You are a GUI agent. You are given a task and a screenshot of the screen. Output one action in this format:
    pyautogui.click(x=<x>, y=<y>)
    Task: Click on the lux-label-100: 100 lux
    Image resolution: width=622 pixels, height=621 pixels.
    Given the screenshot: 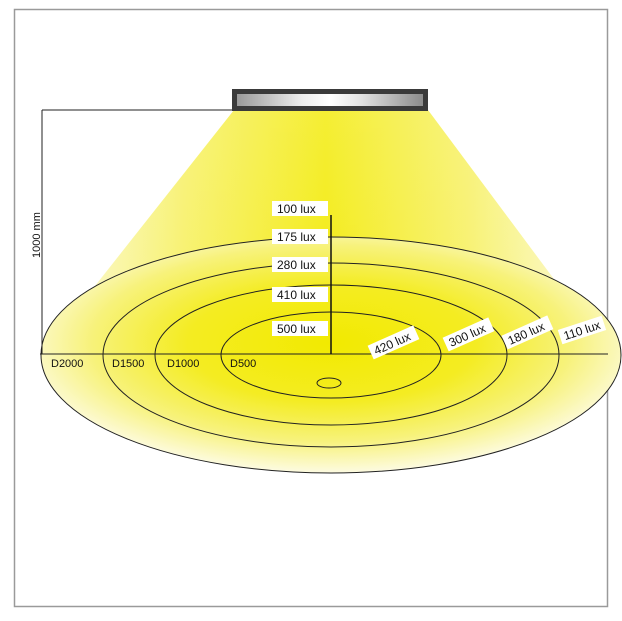 What is the action you would take?
    pyautogui.click(x=296, y=209)
    